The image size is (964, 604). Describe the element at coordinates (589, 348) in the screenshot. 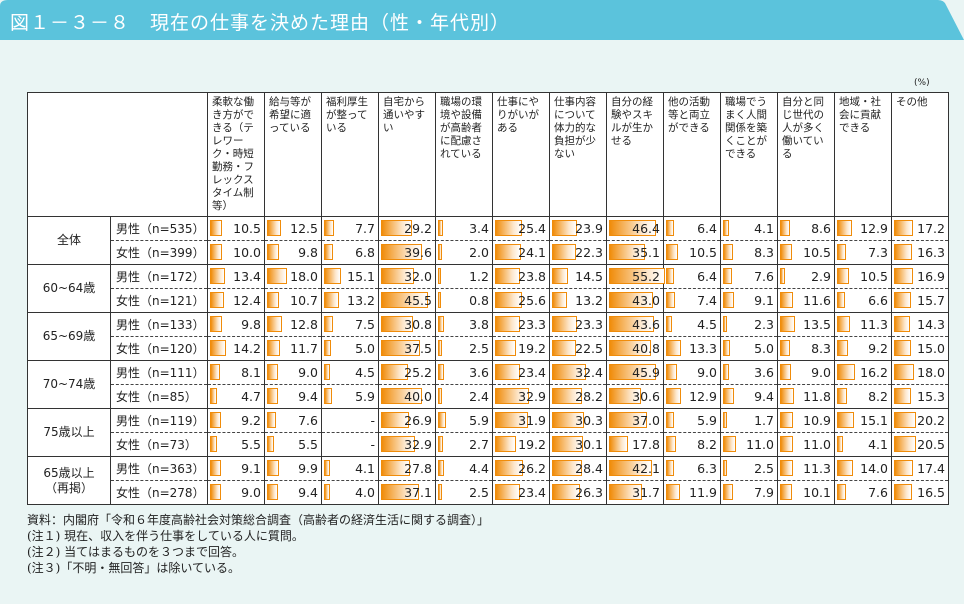

I see `value-label: 22.5` at that location.